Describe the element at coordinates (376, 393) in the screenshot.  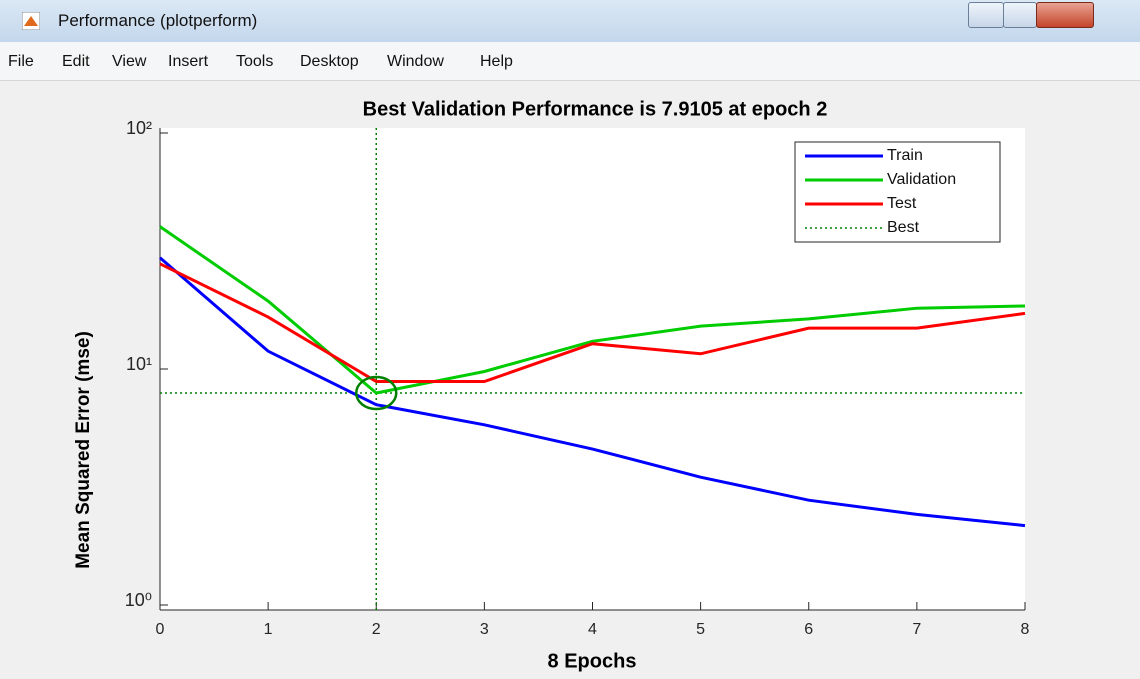
I see `best-marker` at that location.